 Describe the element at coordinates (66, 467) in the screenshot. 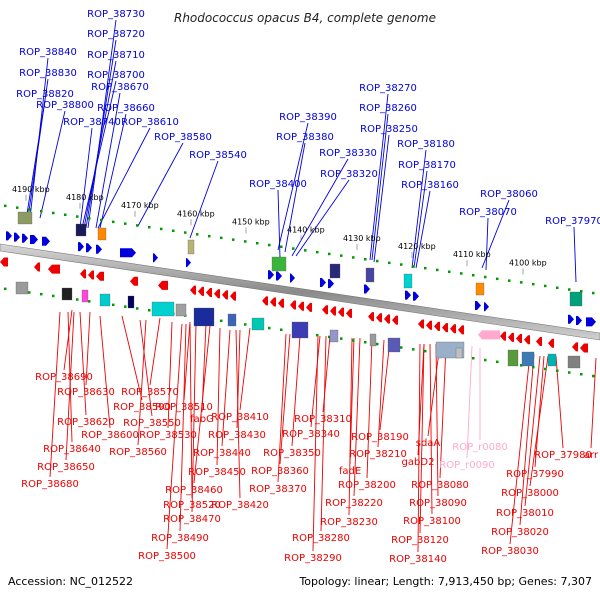

I see `gene-label-bottom: ROP_38650` at that location.